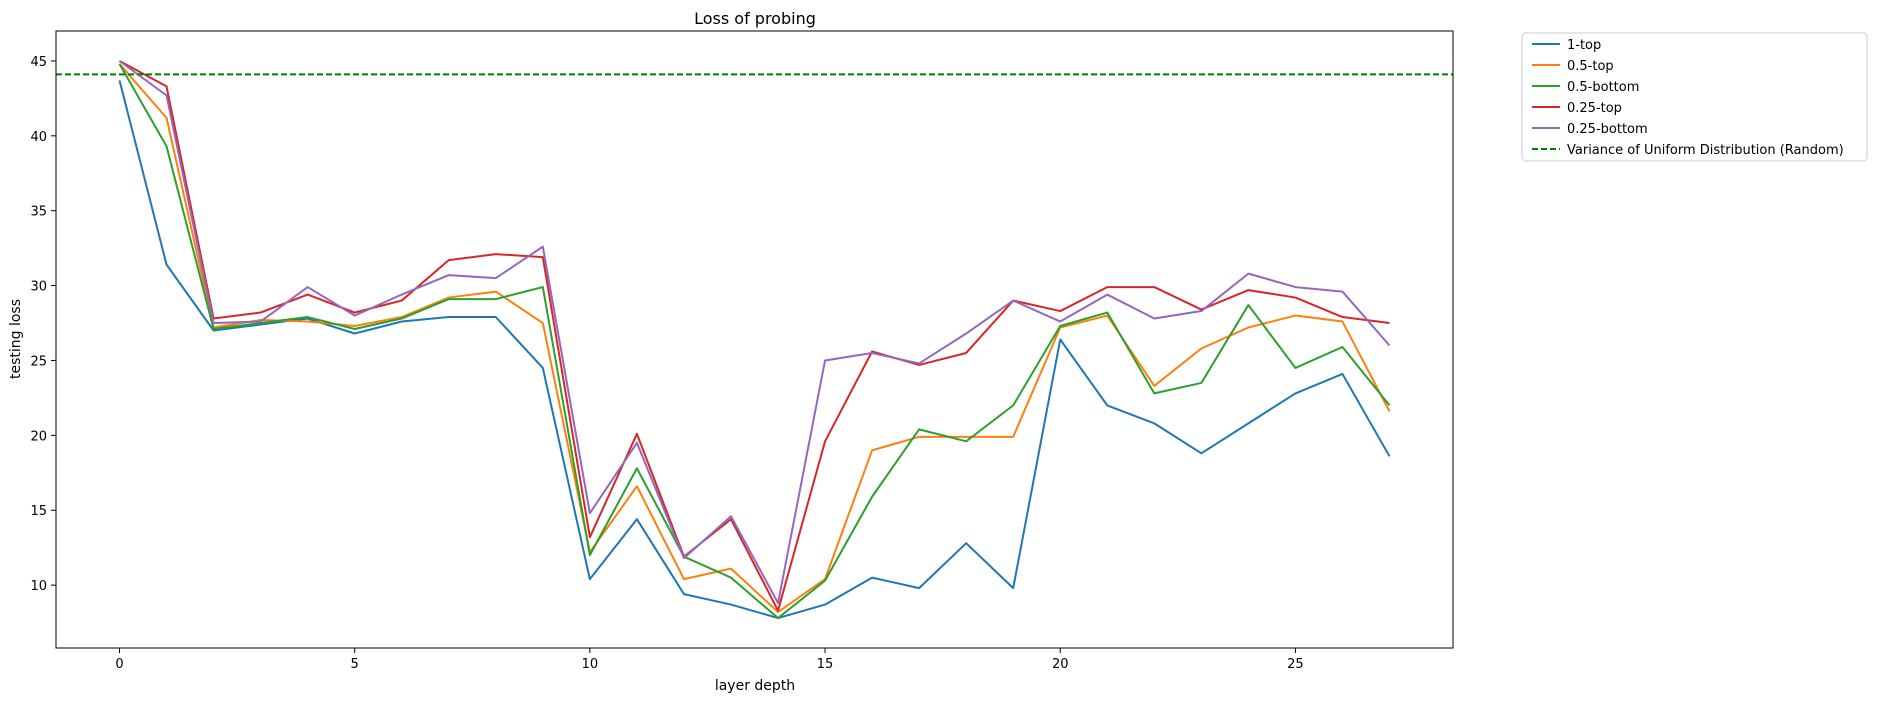  Describe the element at coordinates (1584, 45) in the screenshot. I see `legend-label: 1-top` at that location.